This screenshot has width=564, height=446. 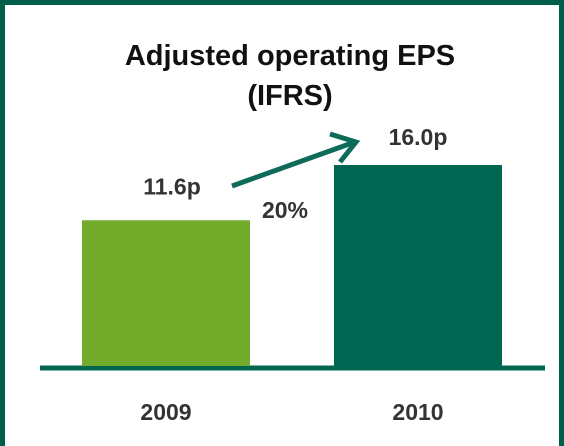 What do you see at coordinates (418, 137) in the screenshot?
I see `value-label: 16.0p` at bounding box center [418, 137].